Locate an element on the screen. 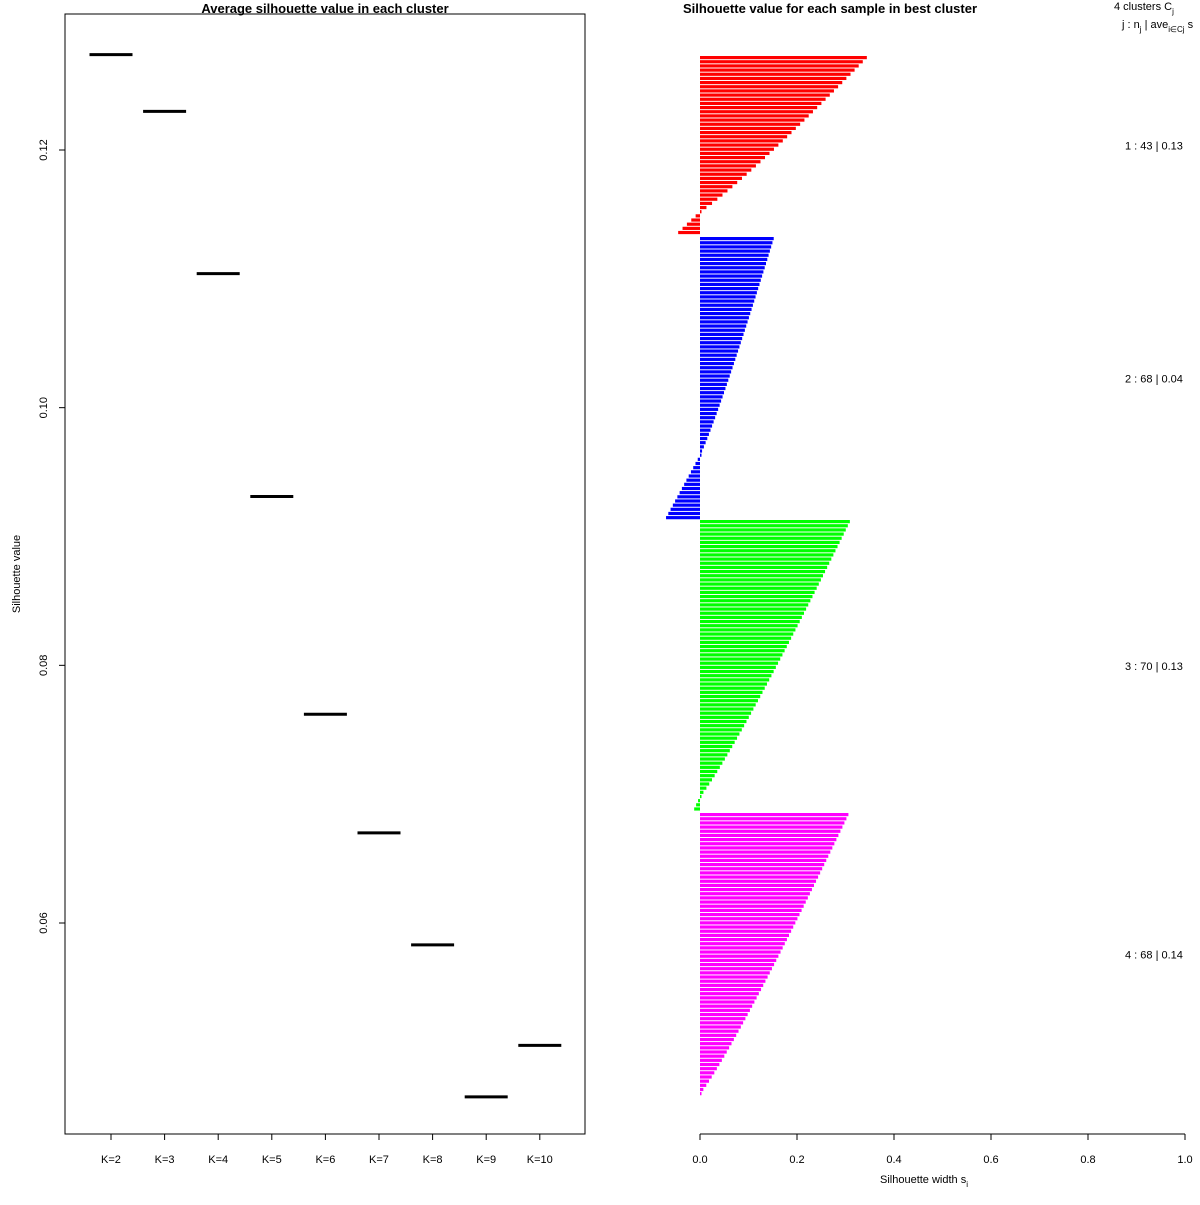  left-x-tick-label: K=7 is located at coordinates (379, 1160).